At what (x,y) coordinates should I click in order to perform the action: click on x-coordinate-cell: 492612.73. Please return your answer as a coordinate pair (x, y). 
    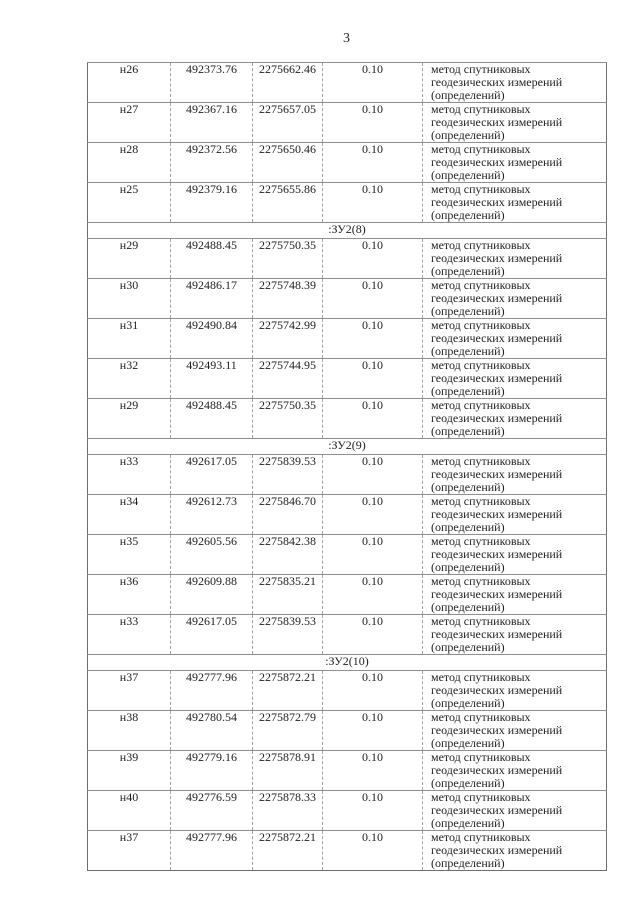
    Looking at the image, I should click on (211, 514).